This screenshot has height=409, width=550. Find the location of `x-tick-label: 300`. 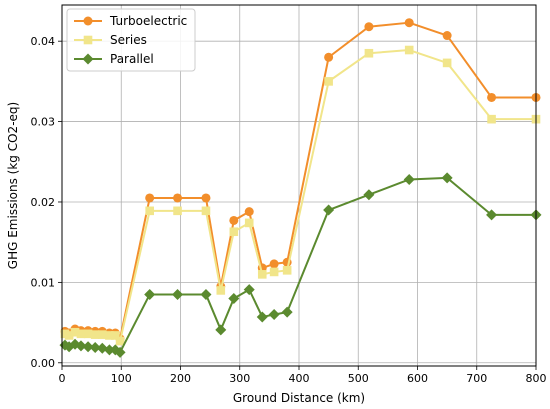

x-tick-label: 300 is located at coordinates (239, 378).